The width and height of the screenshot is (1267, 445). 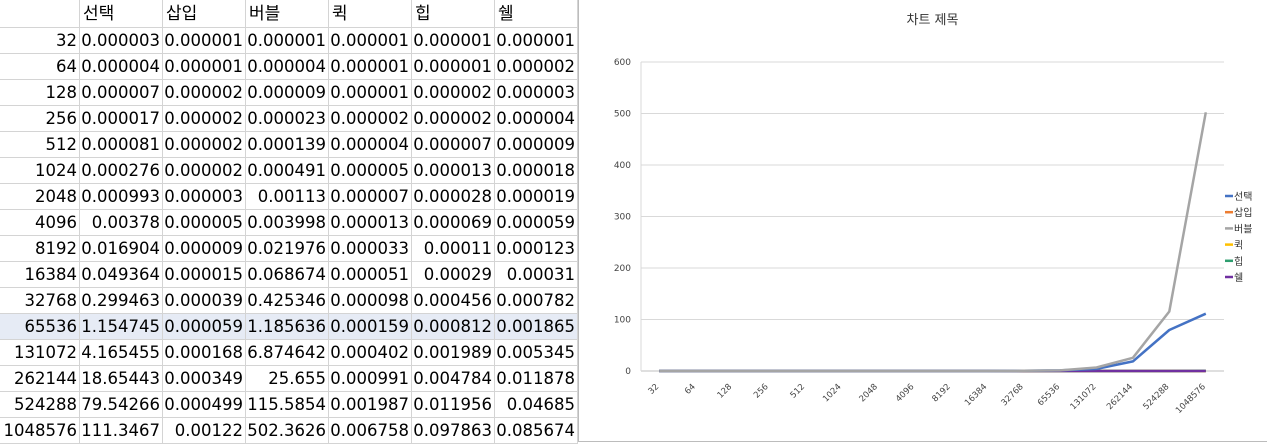 What do you see at coordinates (204, 353) in the screenshot?
I see `time-cell: 0.000168` at bounding box center [204, 353].